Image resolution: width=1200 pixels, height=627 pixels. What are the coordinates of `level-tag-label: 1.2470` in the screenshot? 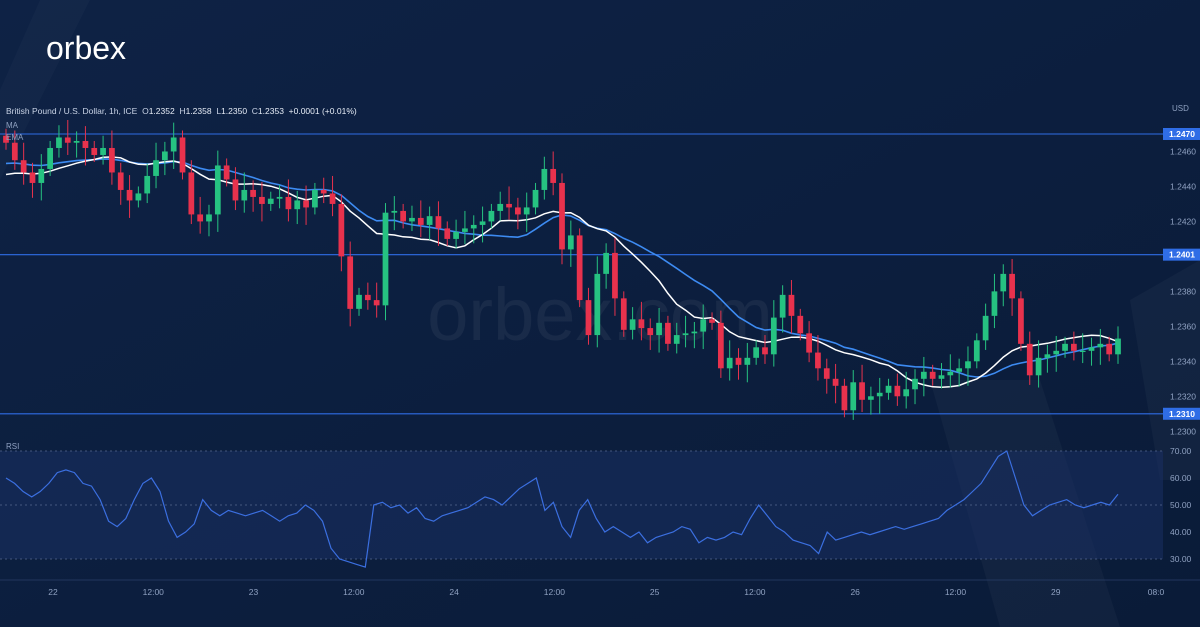 It's located at (1182, 134).